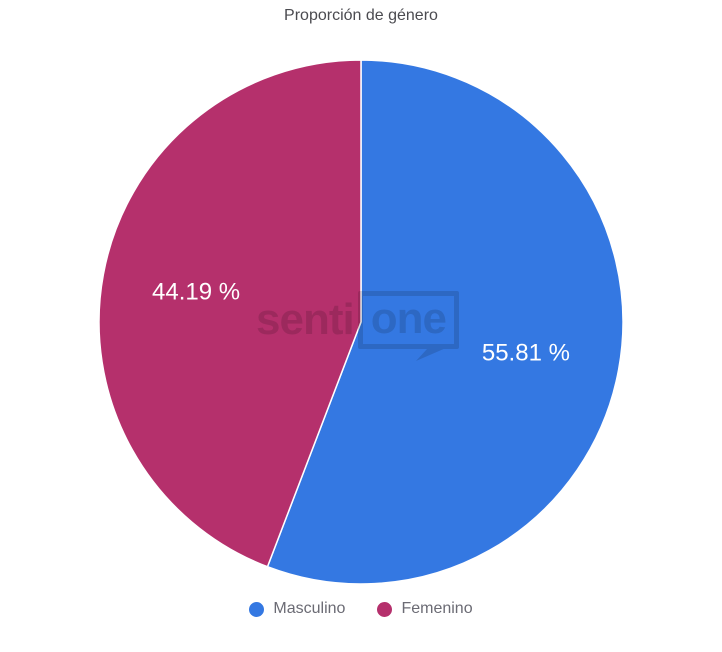 The height and width of the screenshot is (652, 722). I want to click on slice-label-femenino: 44.19 %, so click(196, 292).